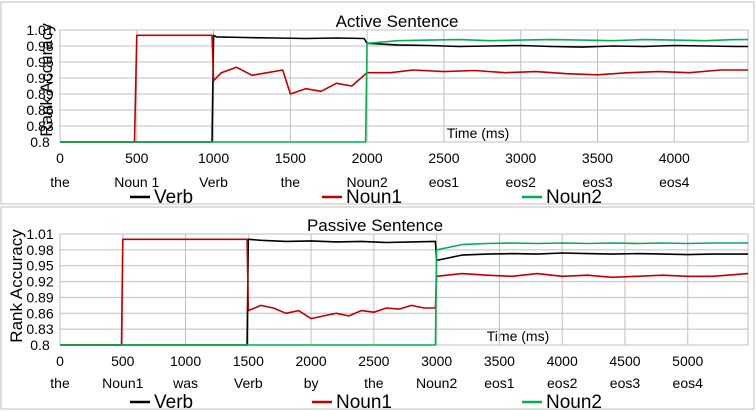 This screenshot has width=756, height=411. What do you see at coordinates (173, 197) in the screenshot?
I see `active-legend-label-verb: Verb` at bounding box center [173, 197].